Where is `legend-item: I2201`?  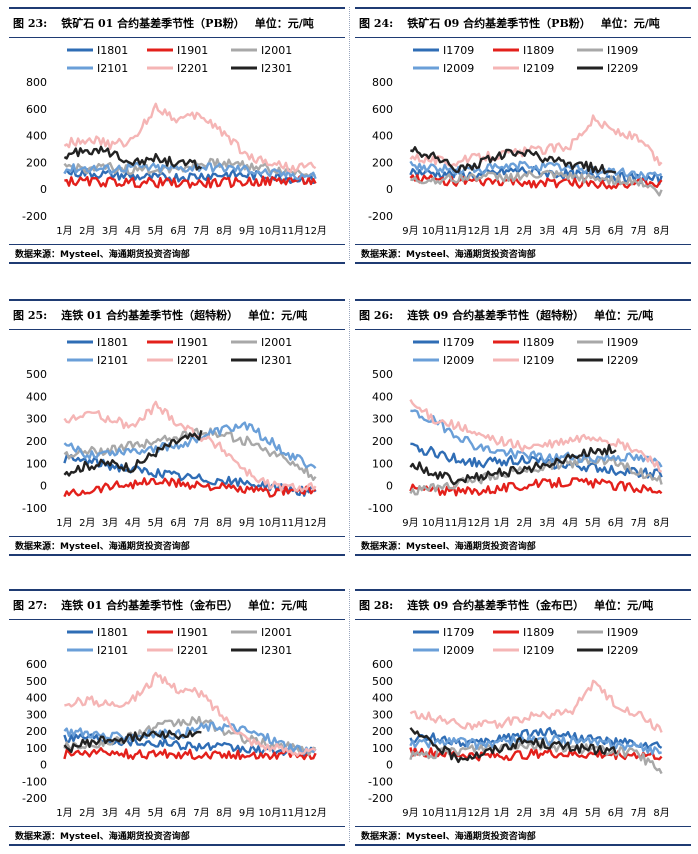 legend-item: I2201 is located at coordinates (177, 650).